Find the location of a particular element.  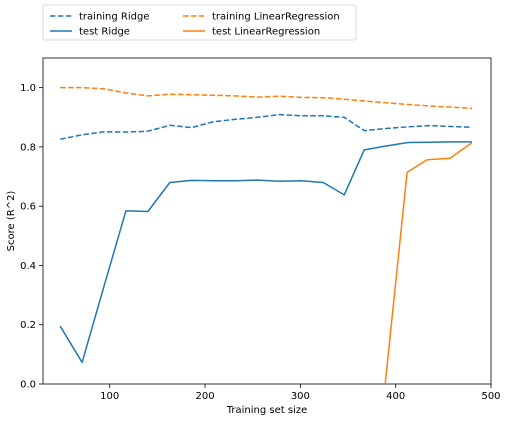

x-tick-label: 500 is located at coordinates (490, 396).